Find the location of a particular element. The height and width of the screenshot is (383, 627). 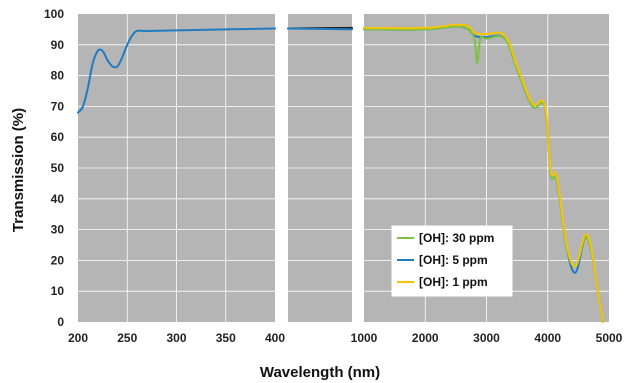

x-tick-label: 400 is located at coordinates (275, 338).